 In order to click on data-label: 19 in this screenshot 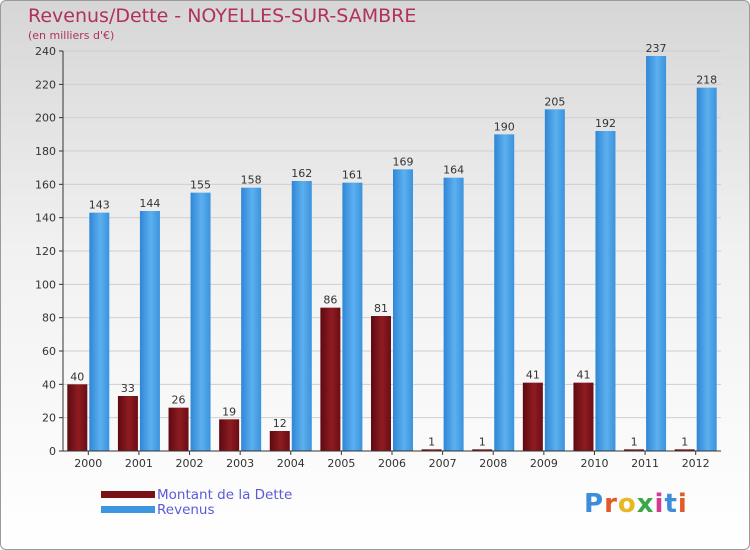, I will do `click(229, 411)`.